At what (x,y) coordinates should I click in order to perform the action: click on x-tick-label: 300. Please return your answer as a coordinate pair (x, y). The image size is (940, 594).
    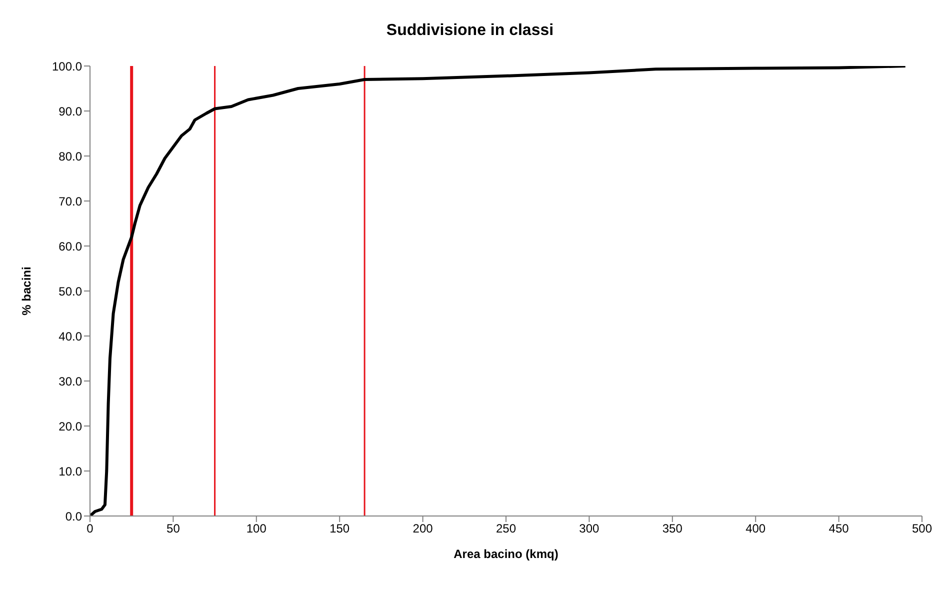
    Looking at the image, I should click on (589, 529).